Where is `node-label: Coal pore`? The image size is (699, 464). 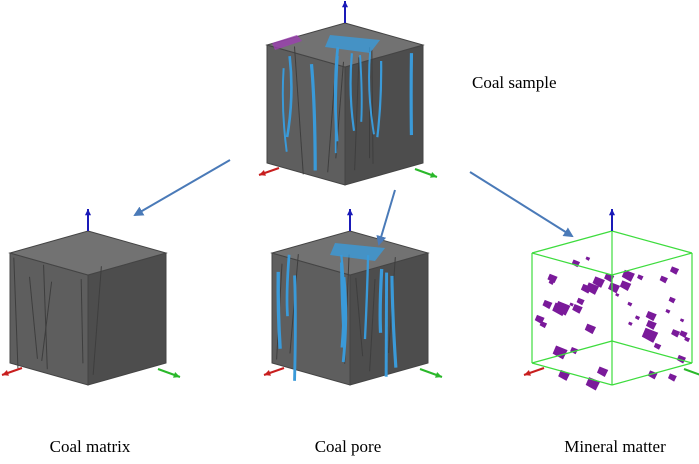
node-label: Coal pore is located at coordinates (348, 446).